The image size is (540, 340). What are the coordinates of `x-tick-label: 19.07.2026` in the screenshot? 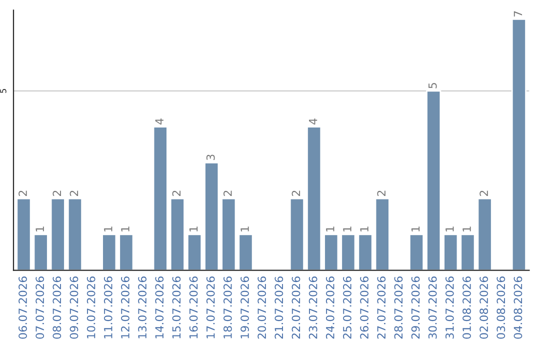 It's located at (244, 307).